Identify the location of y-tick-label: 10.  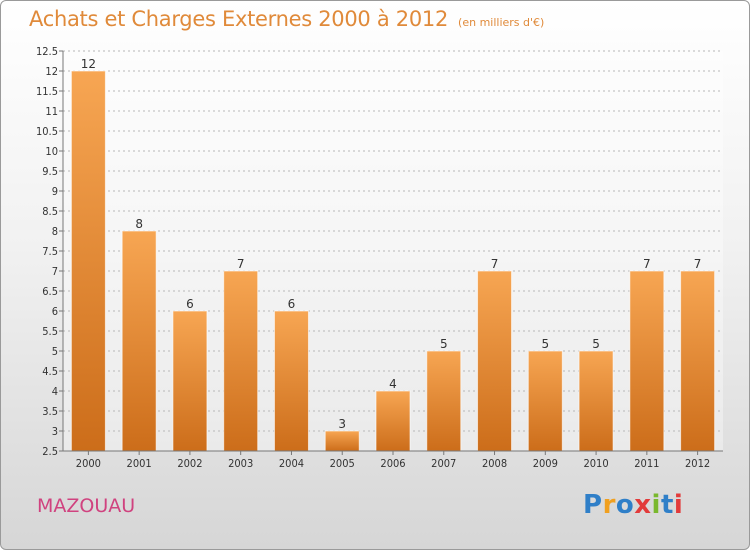
(51, 151).